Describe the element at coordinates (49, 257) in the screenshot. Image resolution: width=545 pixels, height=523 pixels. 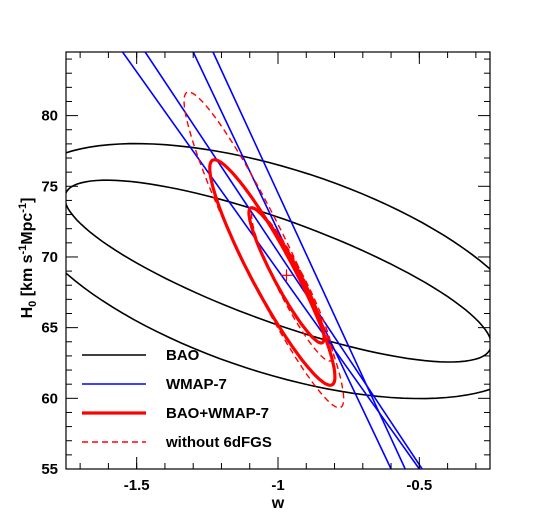
I see `y-tick-label: 70` at that location.